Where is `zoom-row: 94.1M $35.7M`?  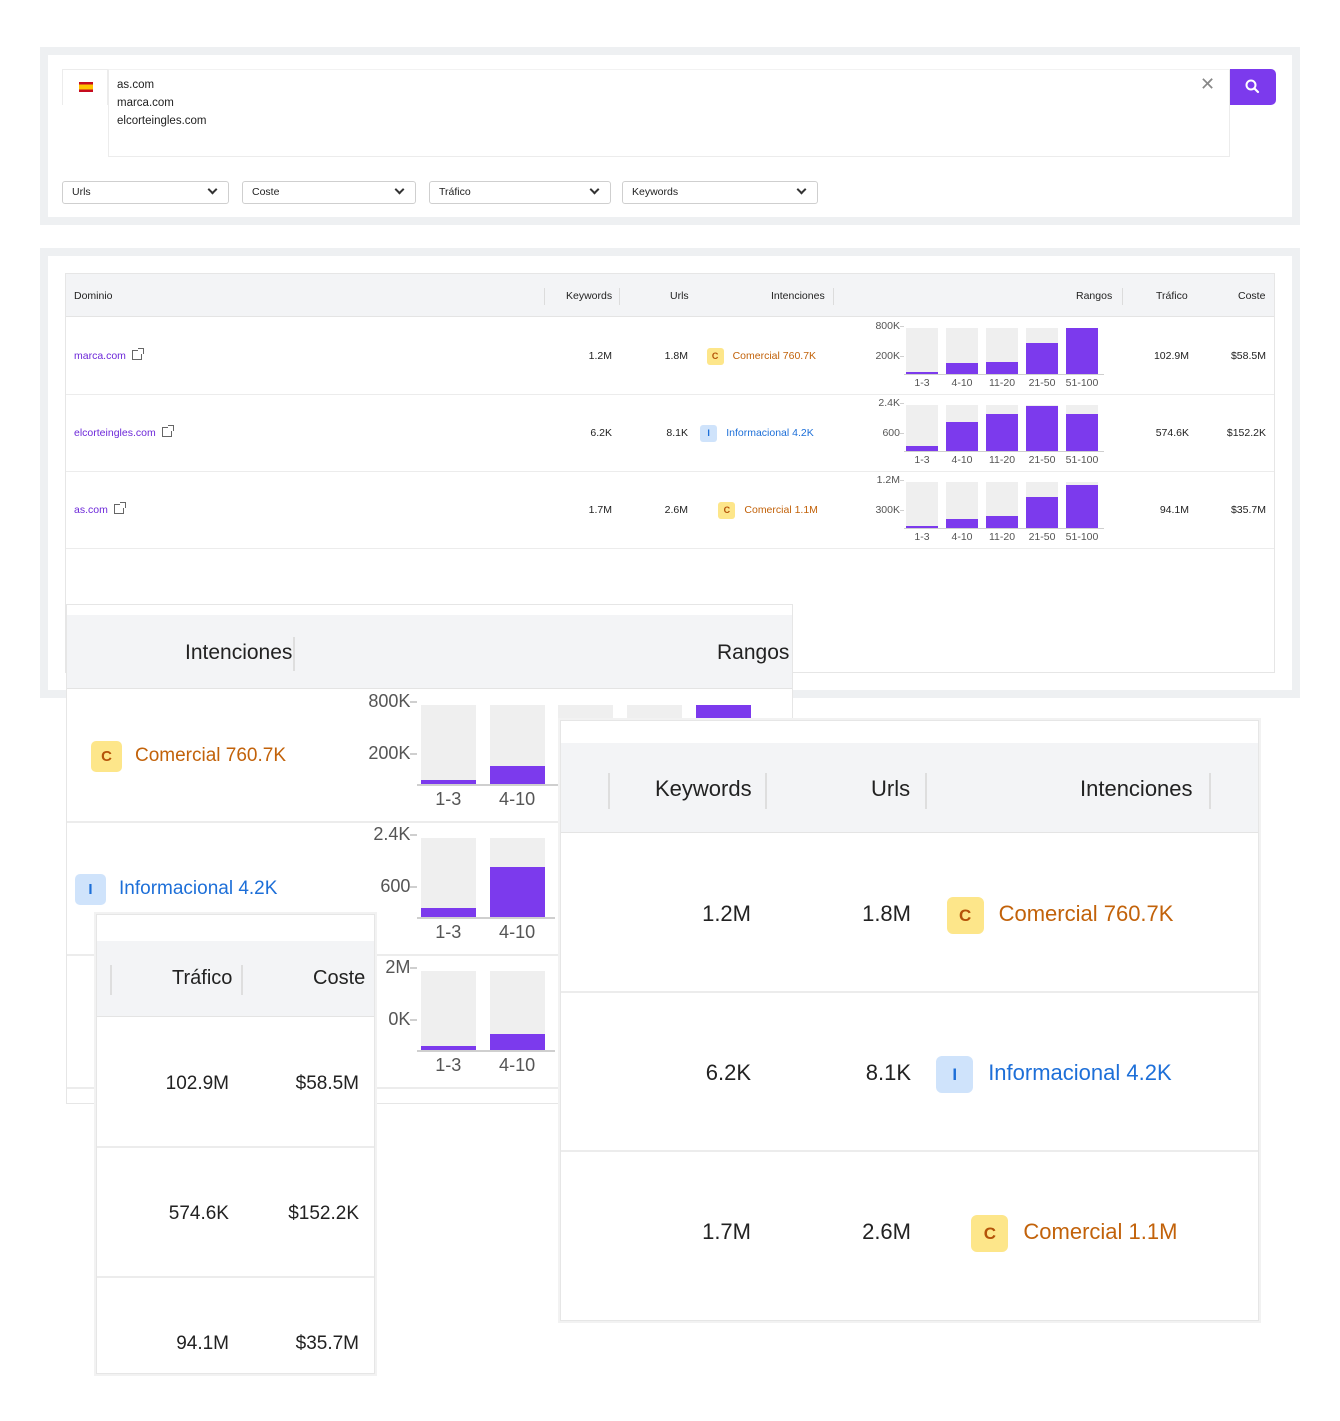 zoom-row: 94.1M $35.7M is located at coordinates (235, 1325).